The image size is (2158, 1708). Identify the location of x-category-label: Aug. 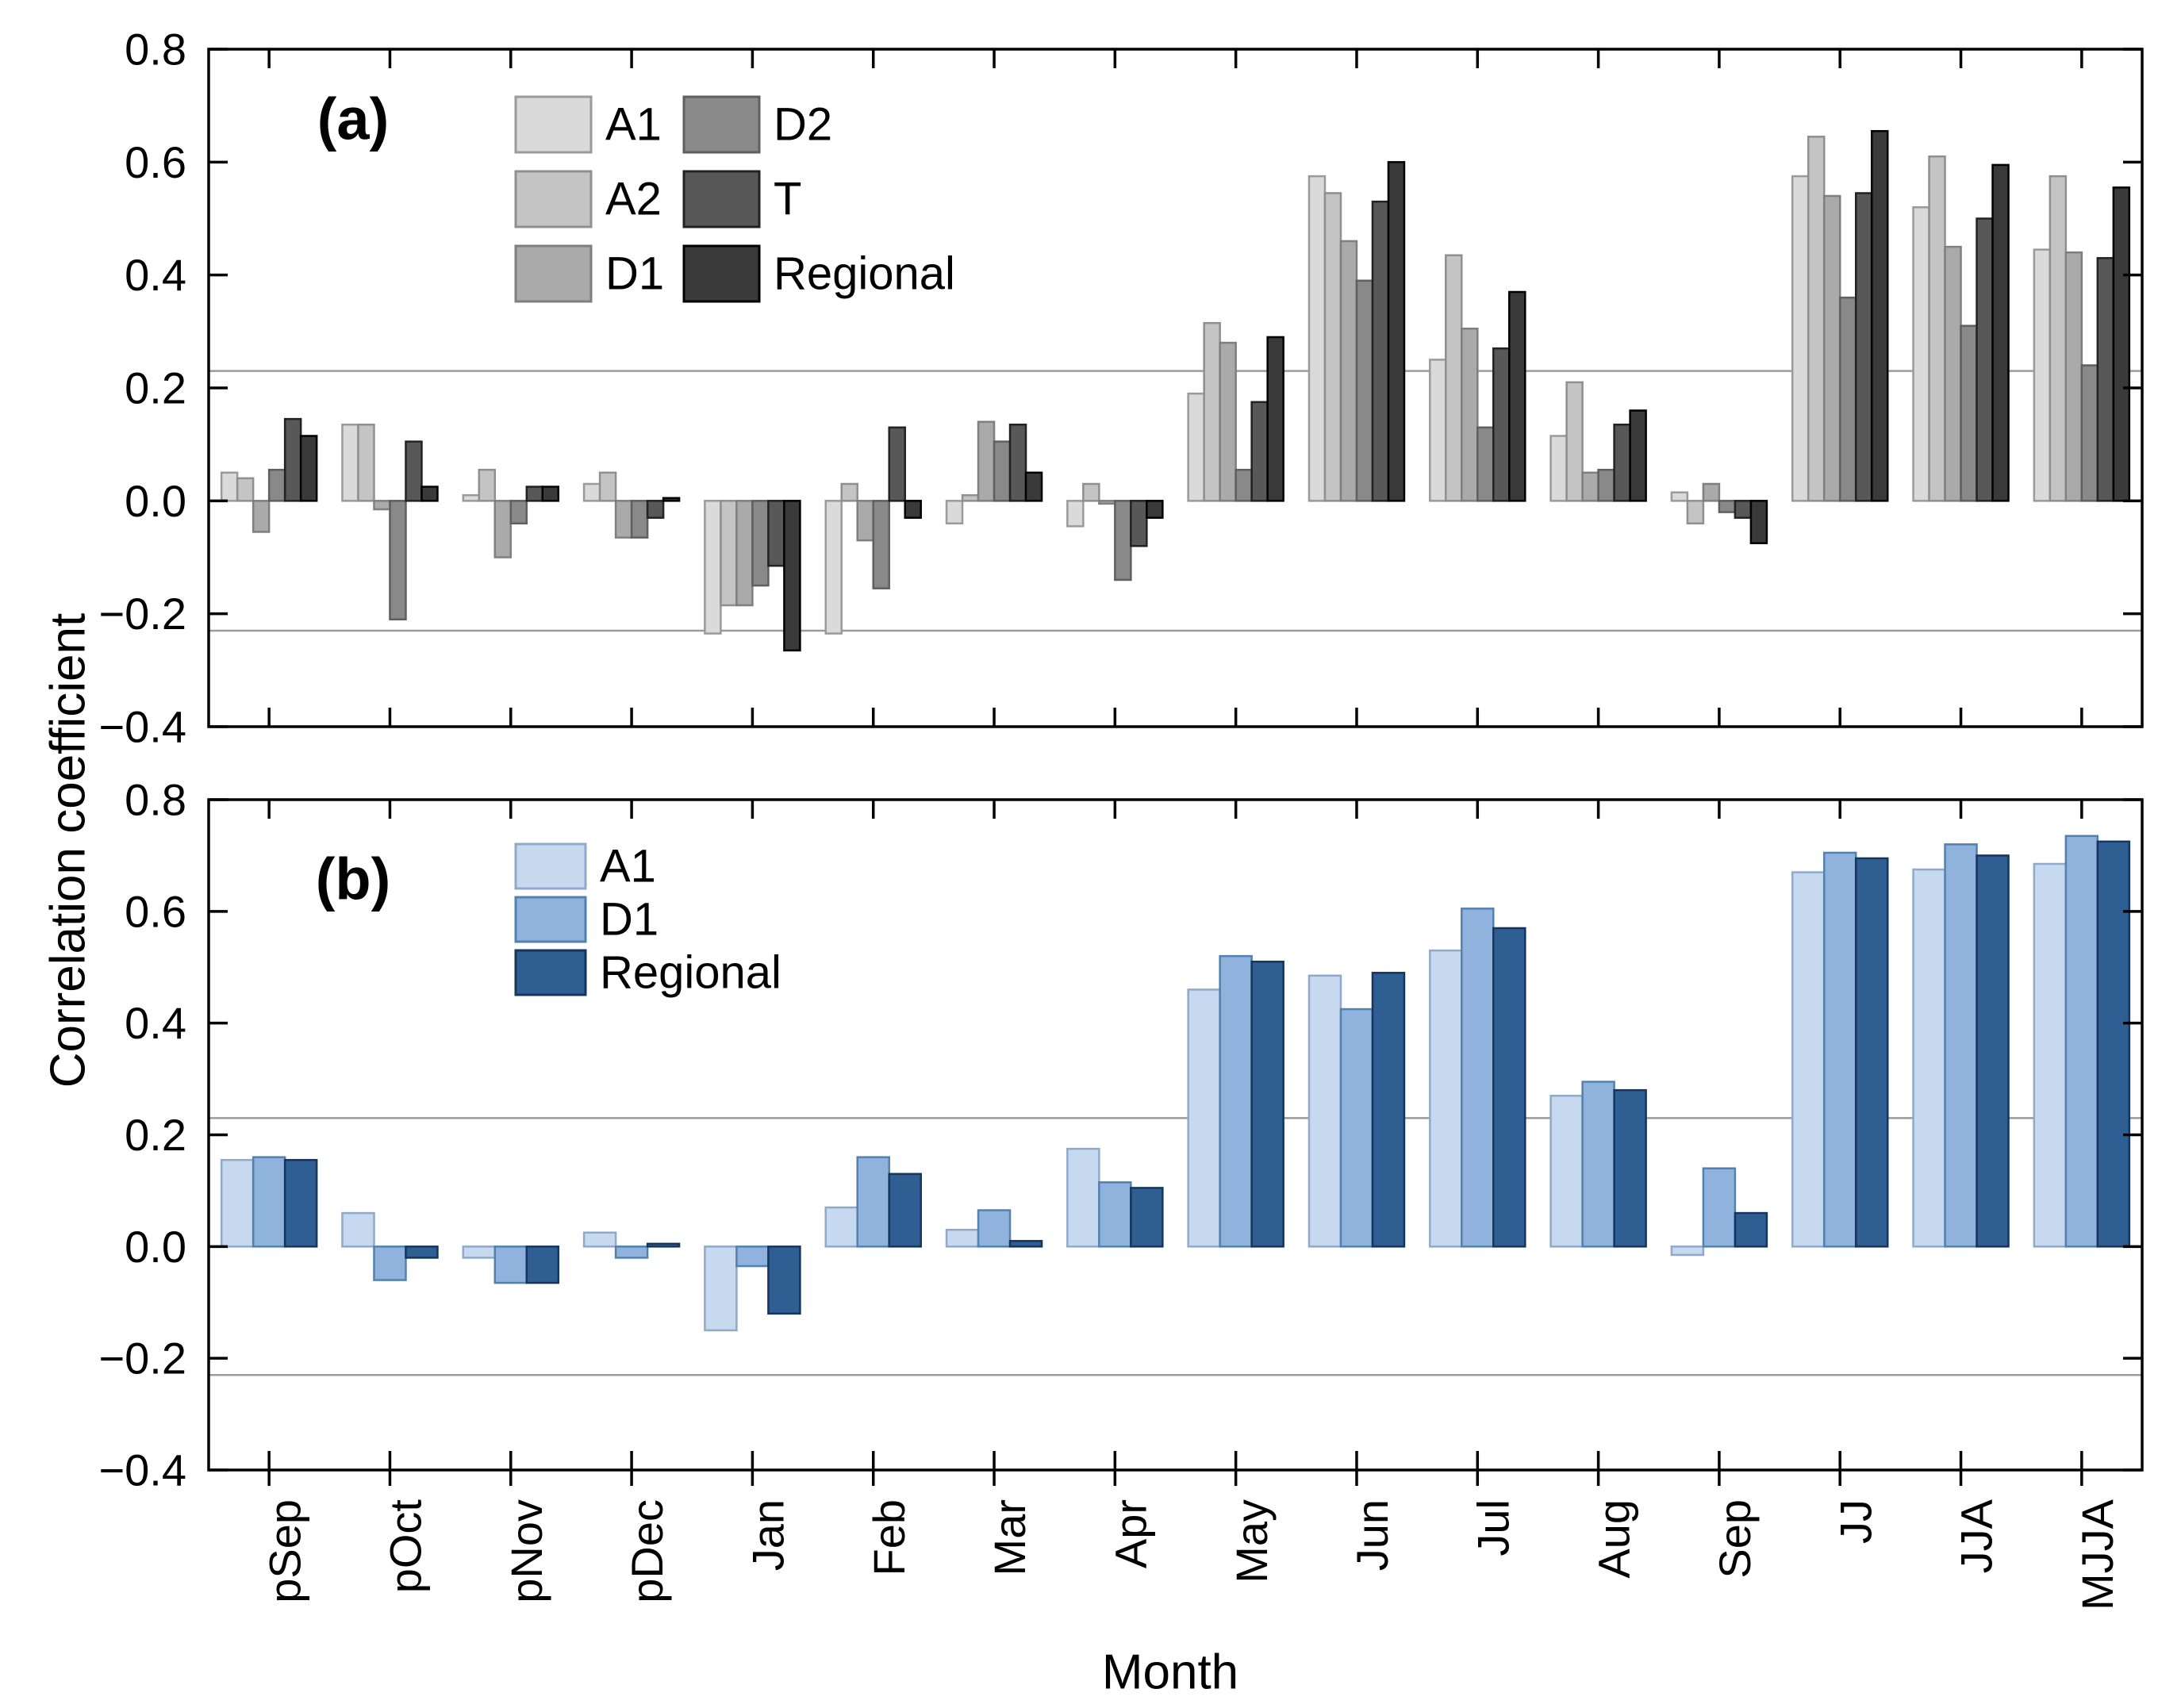
(1614, 1539).